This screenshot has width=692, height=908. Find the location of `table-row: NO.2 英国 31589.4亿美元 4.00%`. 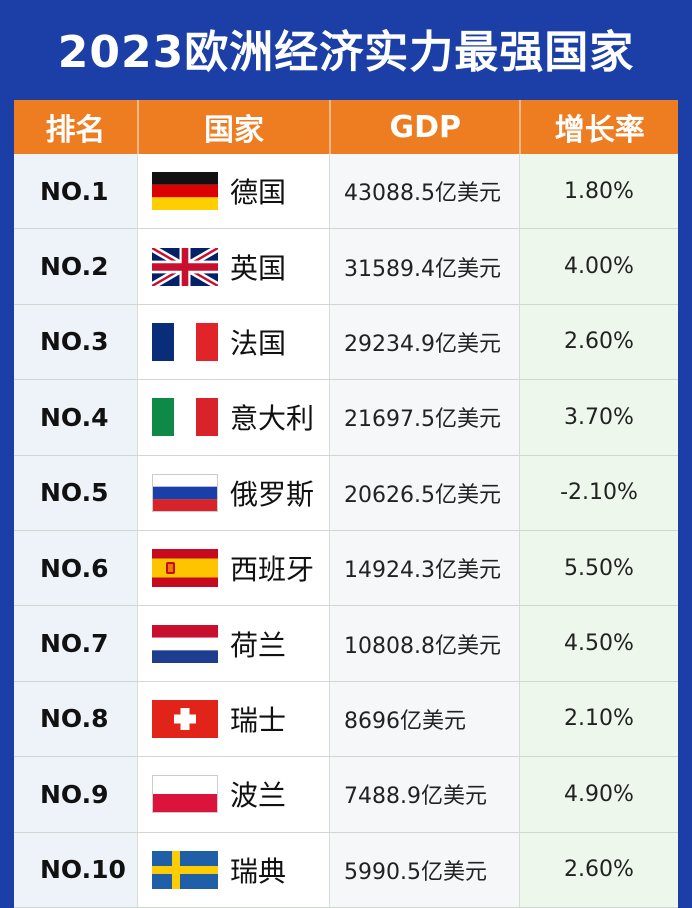

table-row: NO.2 英国 31589.4亿美元 4.00% is located at coordinates (346, 267).